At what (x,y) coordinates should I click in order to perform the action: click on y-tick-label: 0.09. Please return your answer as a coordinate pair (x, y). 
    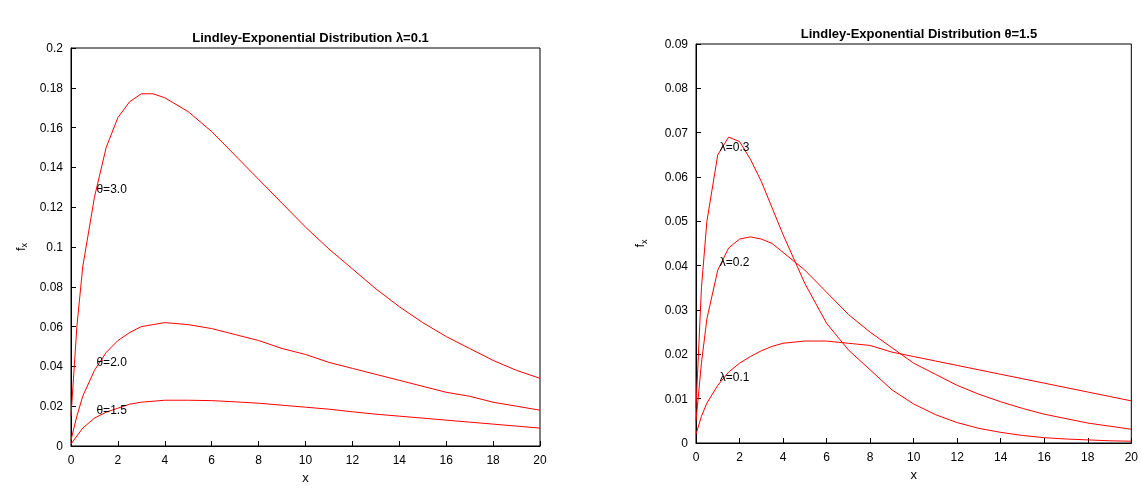
    Looking at the image, I should click on (676, 44).